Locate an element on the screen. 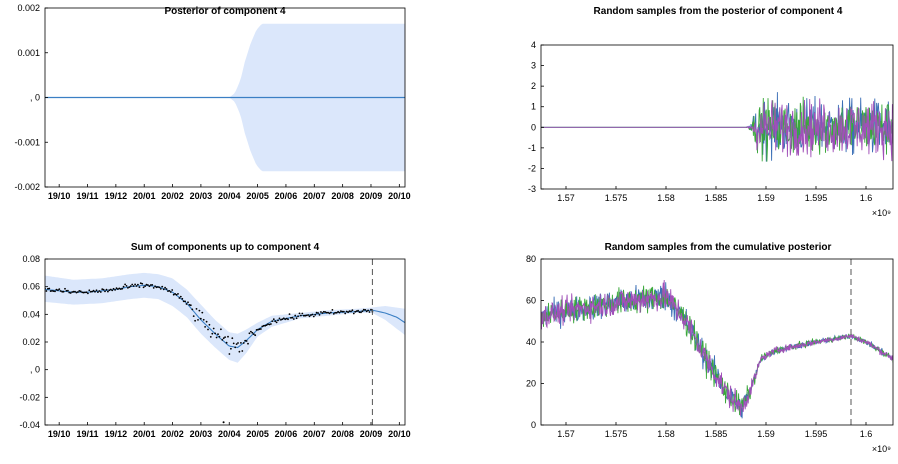 The image size is (898, 464). y-tick-label: 40 is located at coordinates (531, 342).